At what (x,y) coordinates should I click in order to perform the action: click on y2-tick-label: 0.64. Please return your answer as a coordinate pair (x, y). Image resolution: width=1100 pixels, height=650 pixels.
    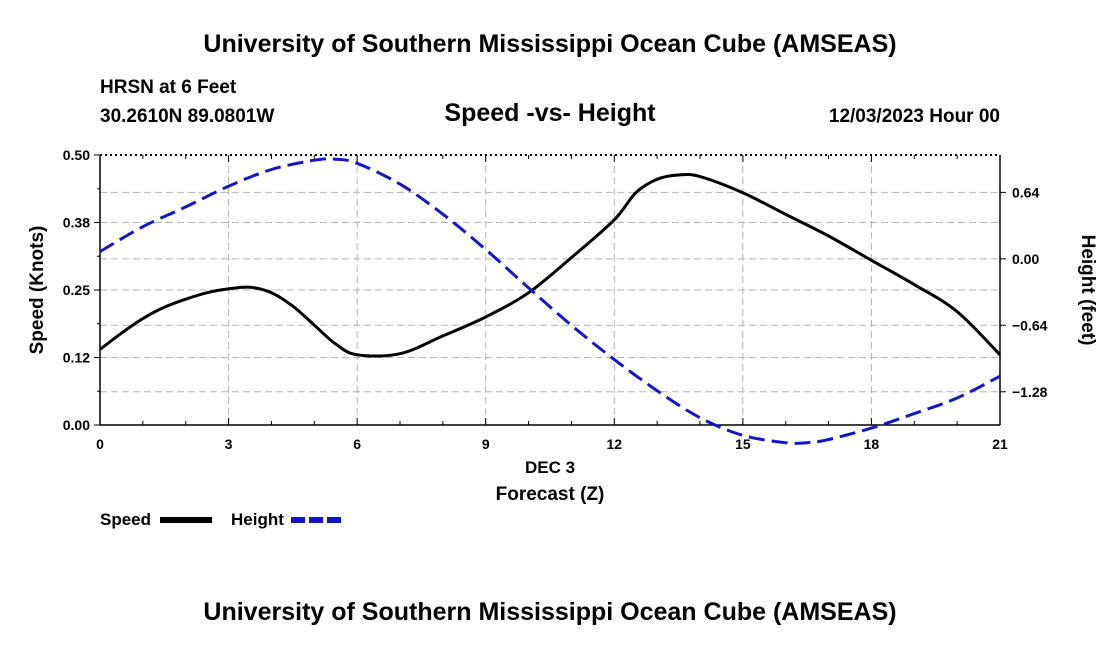
    Looking at the image, I should click on (1025, 192).